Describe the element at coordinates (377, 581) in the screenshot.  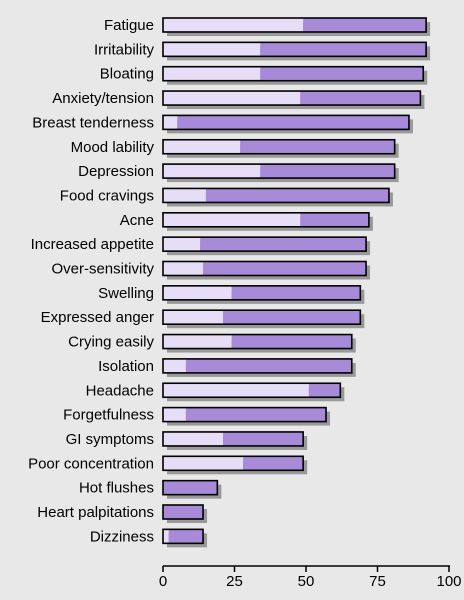
I see `x-tick-label: 75` at that location.